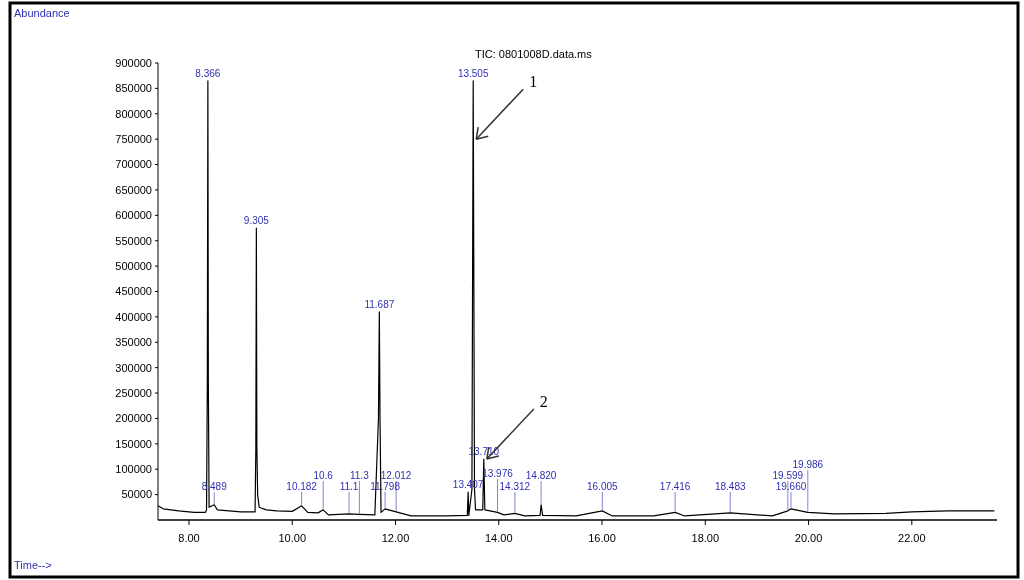 This screenshot has width=1024, height=580. I want to click on y-tick-label: 150000, so click(133, 443).